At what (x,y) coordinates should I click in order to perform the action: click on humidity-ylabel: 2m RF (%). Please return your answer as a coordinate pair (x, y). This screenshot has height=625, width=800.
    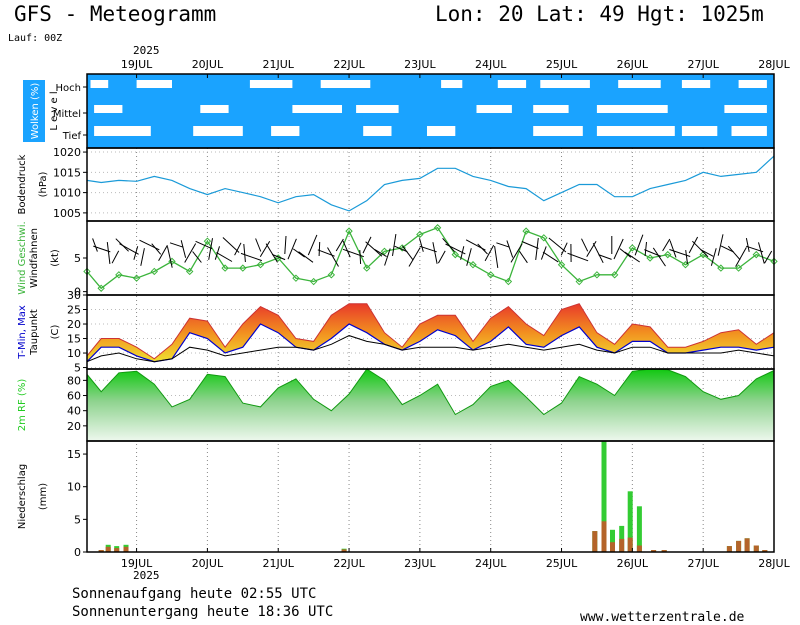
    Looking at the image, I should click on (22, 405).